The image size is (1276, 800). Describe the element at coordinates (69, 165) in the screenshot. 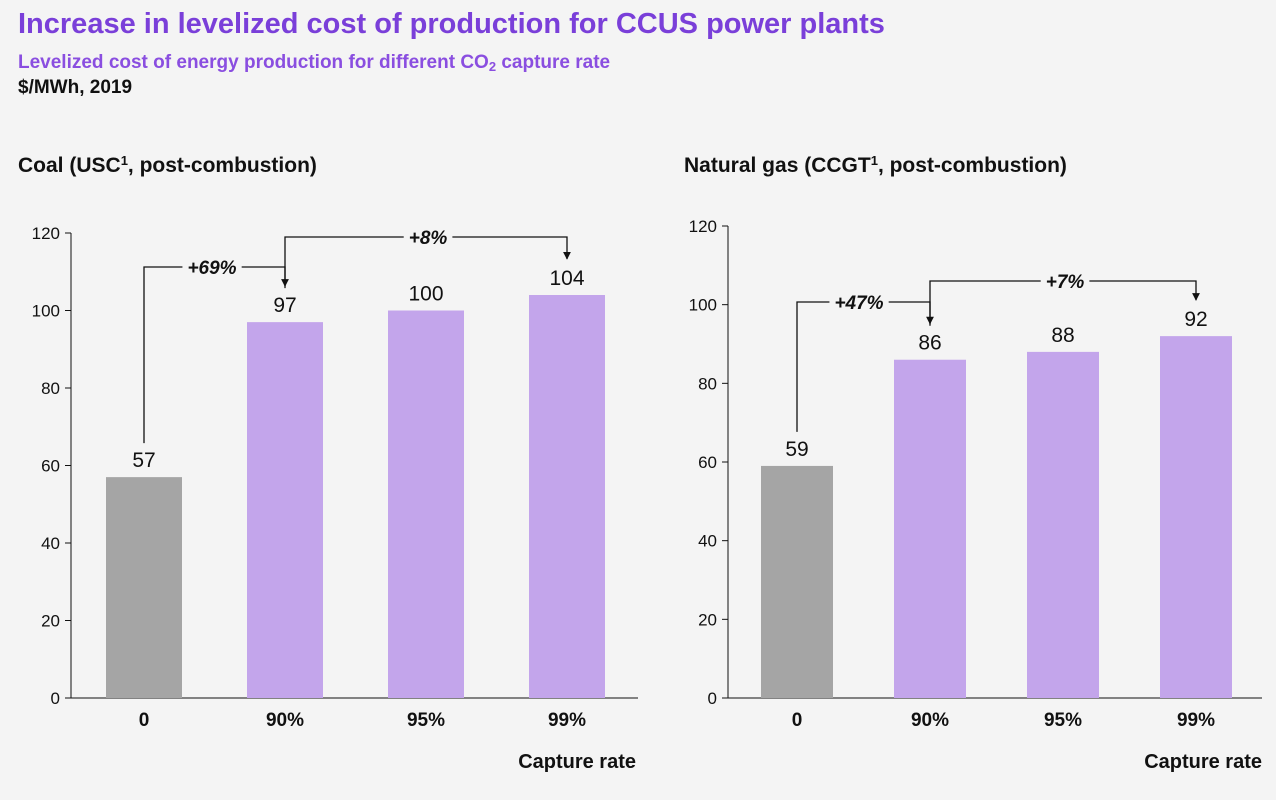

I see `coal-title-text: Coal (USC` at that location.